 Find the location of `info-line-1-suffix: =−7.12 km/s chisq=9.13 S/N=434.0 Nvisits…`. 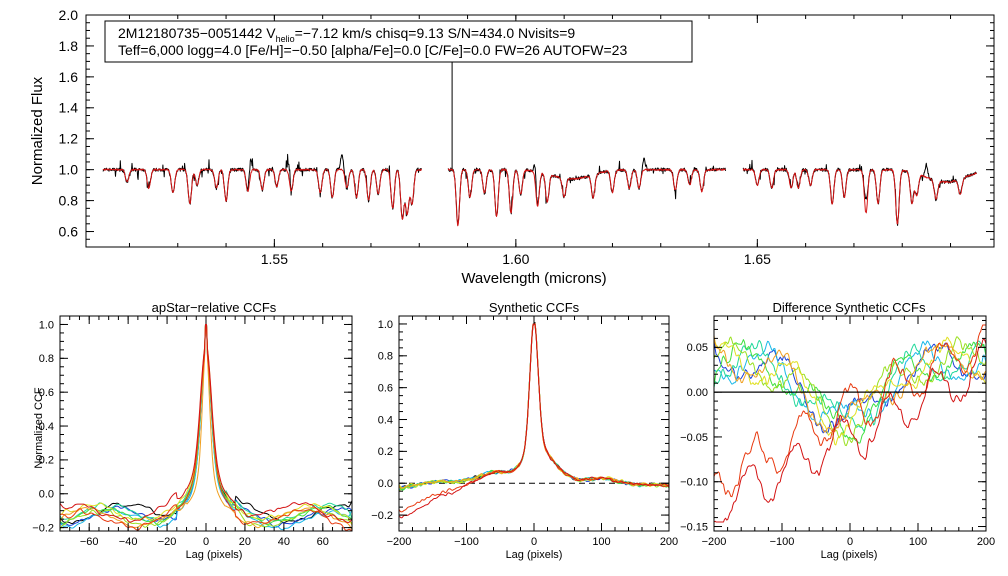

info-line-1-suffix: =−7.12 km/s chisq=9.13 S/N=434.0 Nvisits… is located at coordinates (435, 33).